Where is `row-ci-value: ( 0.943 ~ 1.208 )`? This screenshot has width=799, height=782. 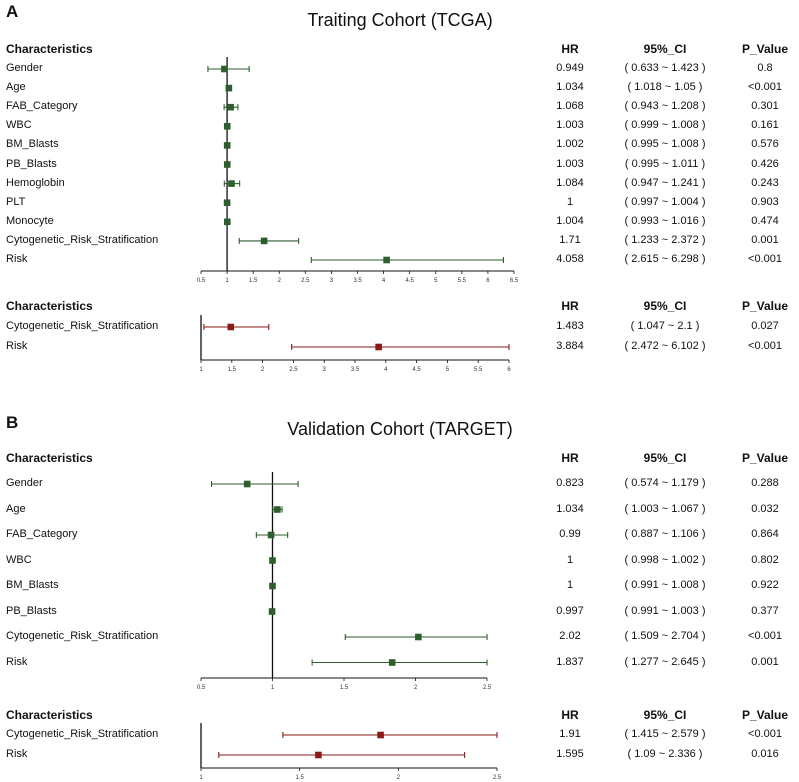
row-ci-value: ( 0.943 ~ 1.208 ) is located at coordinates (665, 106).